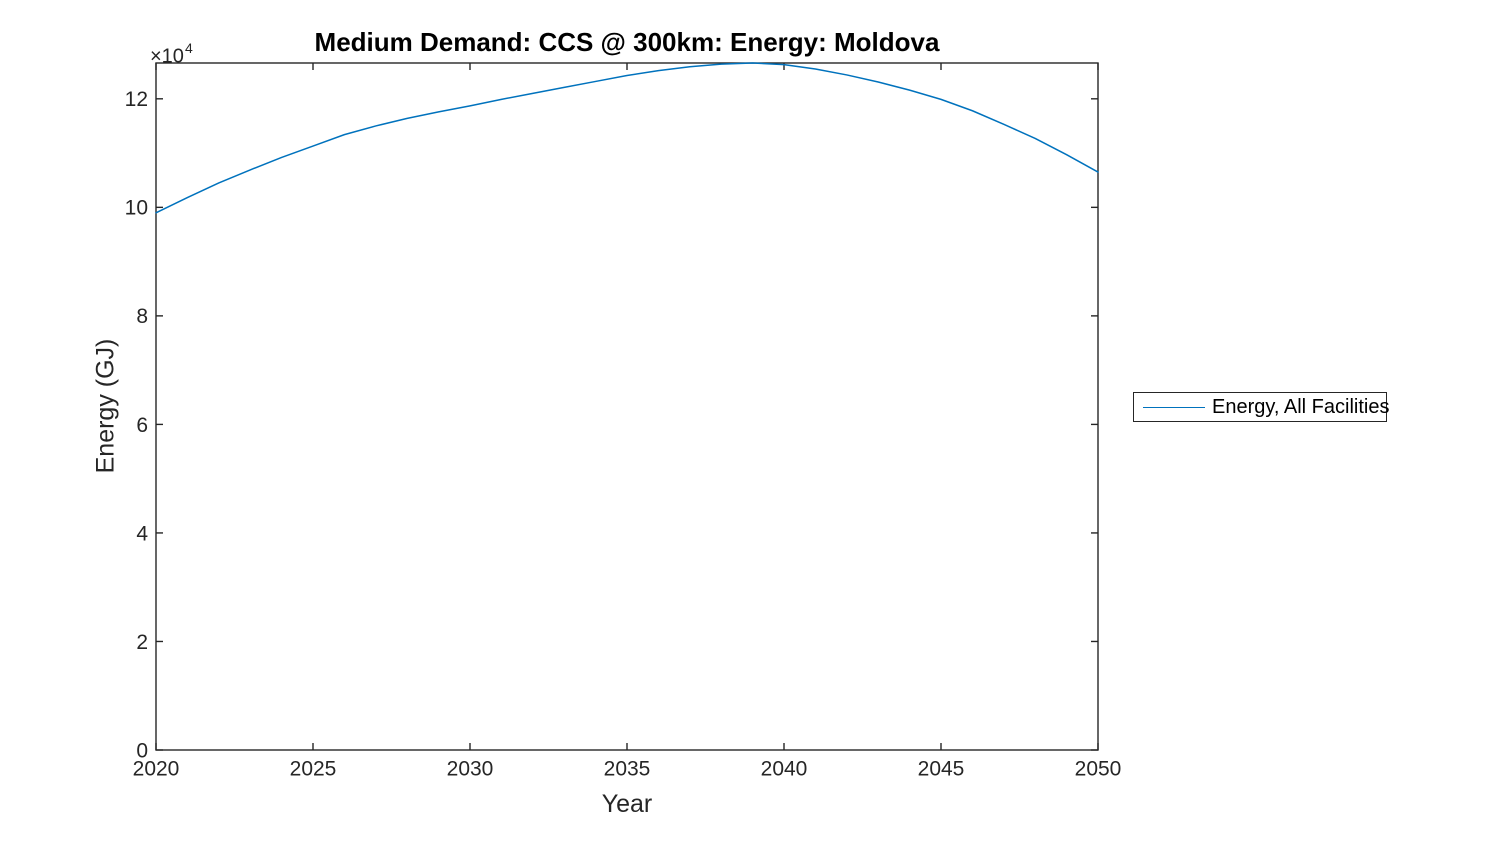  Describe the element at coordinates (627, 768) in the screenshot. I see `x-tick-label: 2035` at that location.